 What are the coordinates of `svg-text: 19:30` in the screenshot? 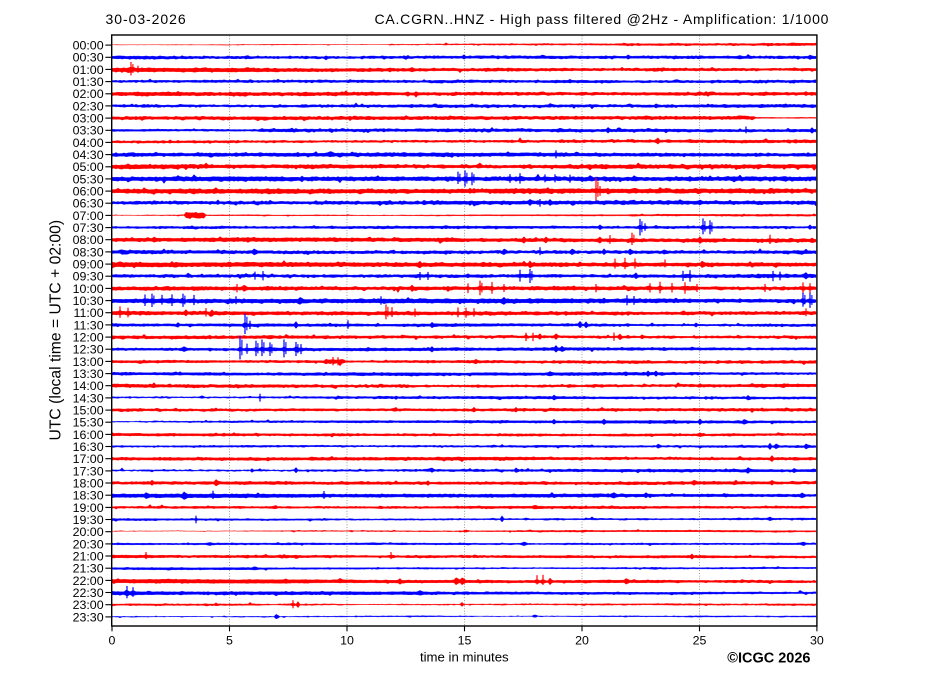 It's located at (88, 520).